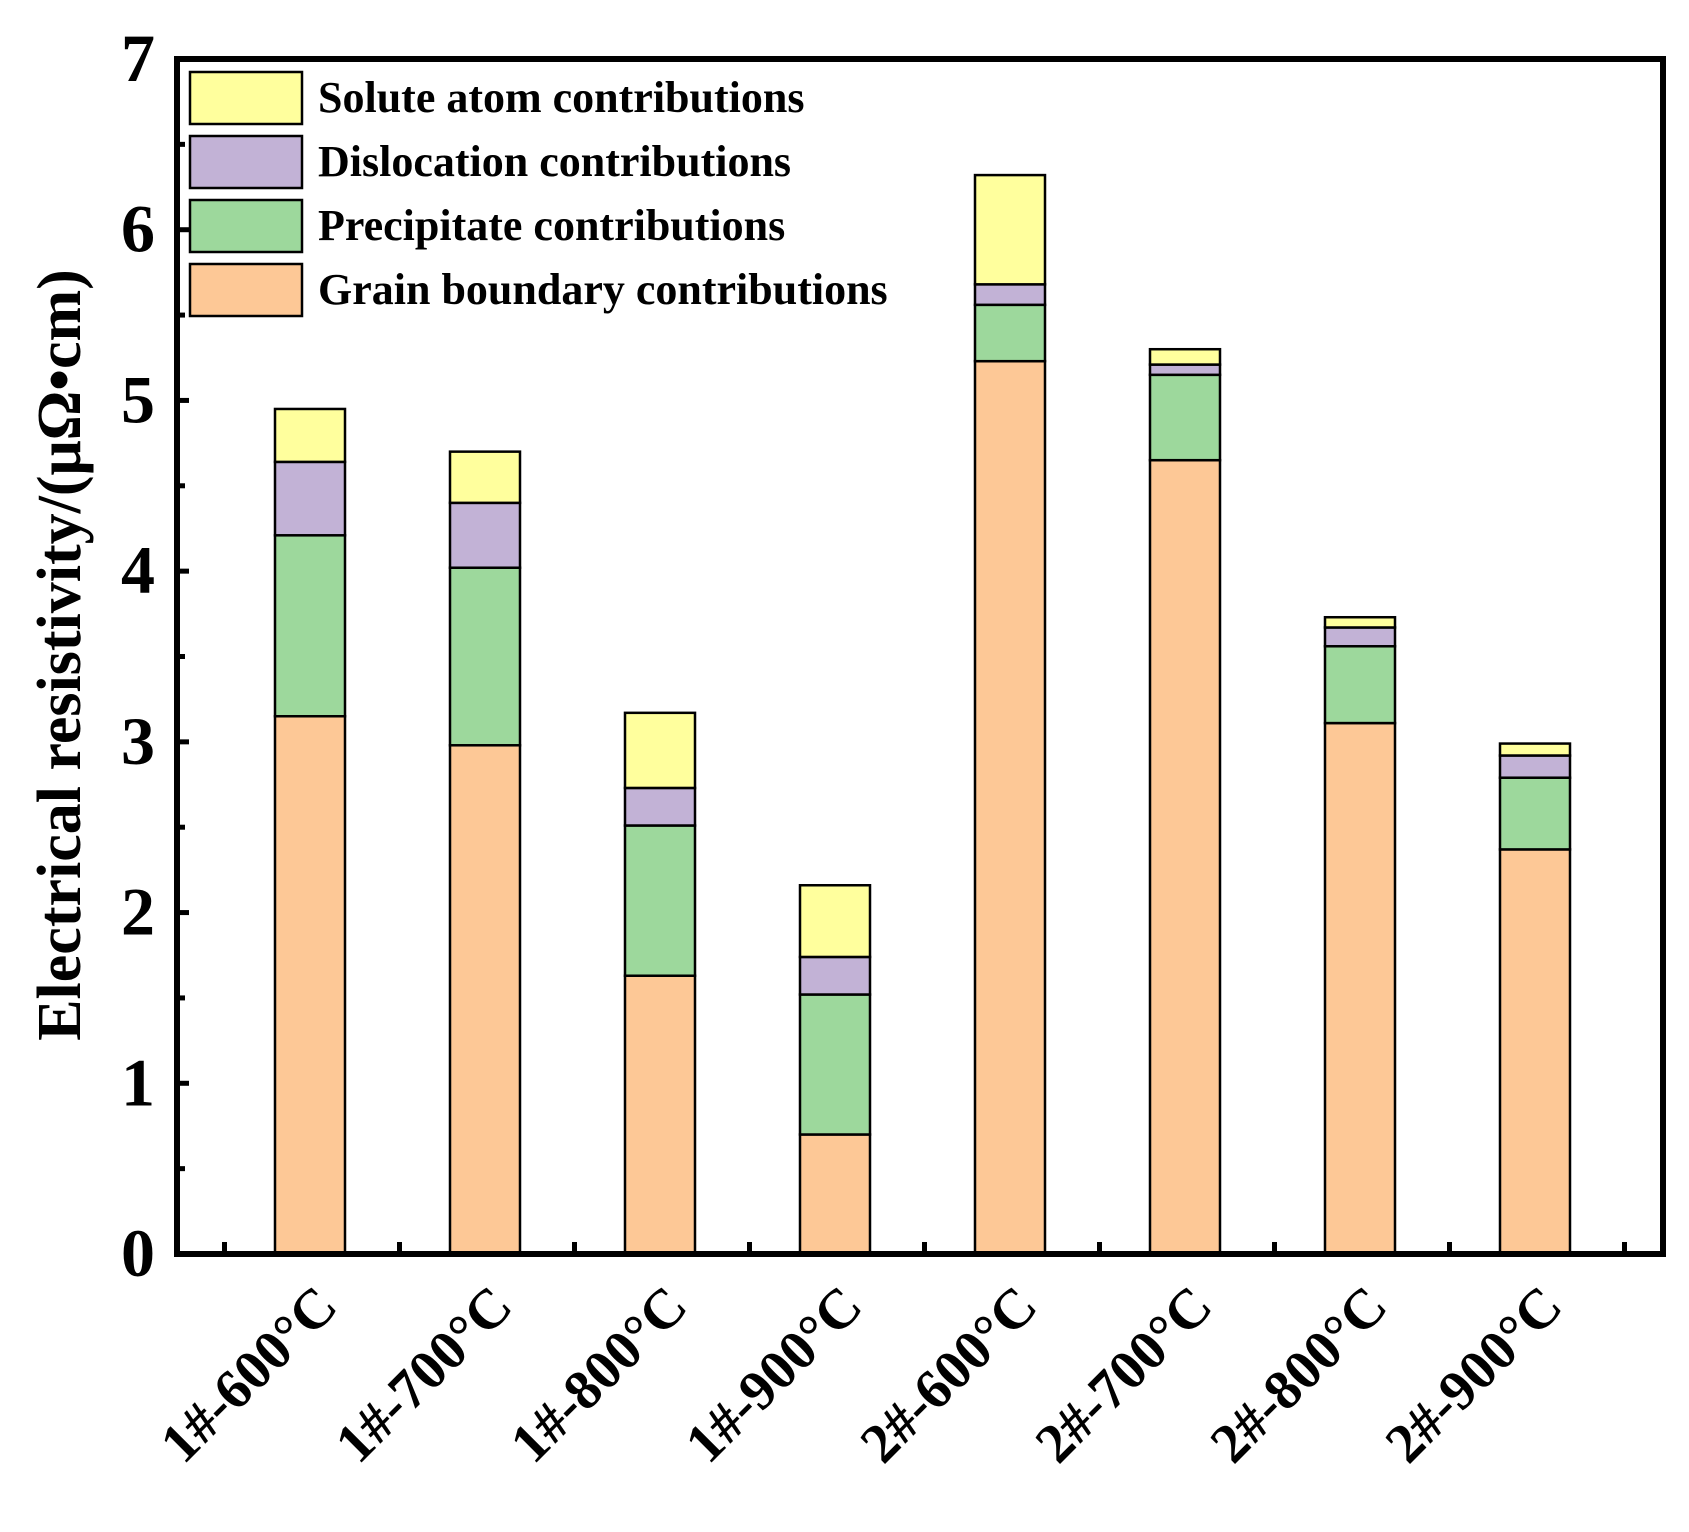 The width and height of the screenshot is (1689, 1532). Describe the element at coordinates (138, 229) in the screenshot. I see `y-tick-label-6: 6` at that location.